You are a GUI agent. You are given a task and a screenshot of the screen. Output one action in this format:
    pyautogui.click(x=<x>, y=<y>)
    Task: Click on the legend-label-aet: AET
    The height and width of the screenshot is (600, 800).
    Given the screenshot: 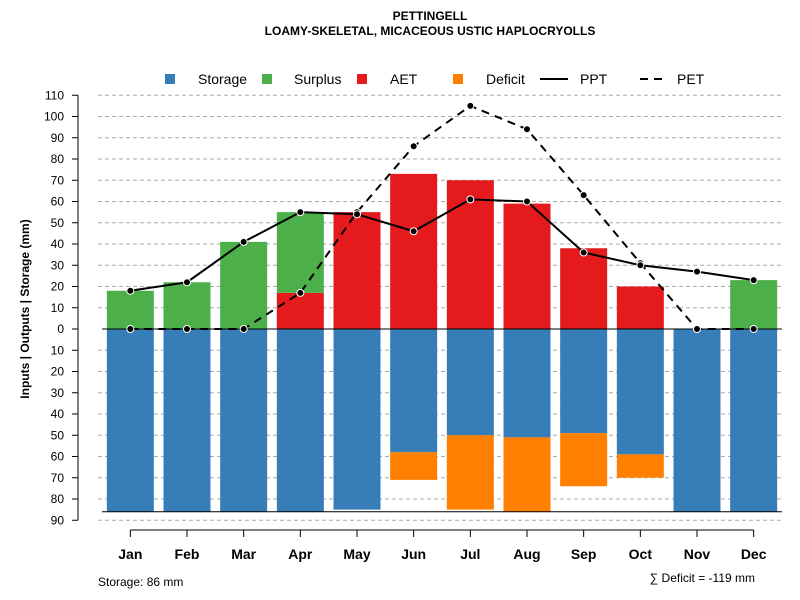 What is the action you would take?
    pyautogui.click(x=404, y=79)
    